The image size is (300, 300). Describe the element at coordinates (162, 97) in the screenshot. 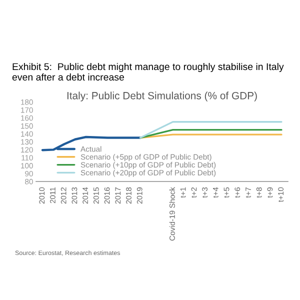

I see `chart-subtitle: Italy: Public Debt Simulations (% of GDP)` at that location.